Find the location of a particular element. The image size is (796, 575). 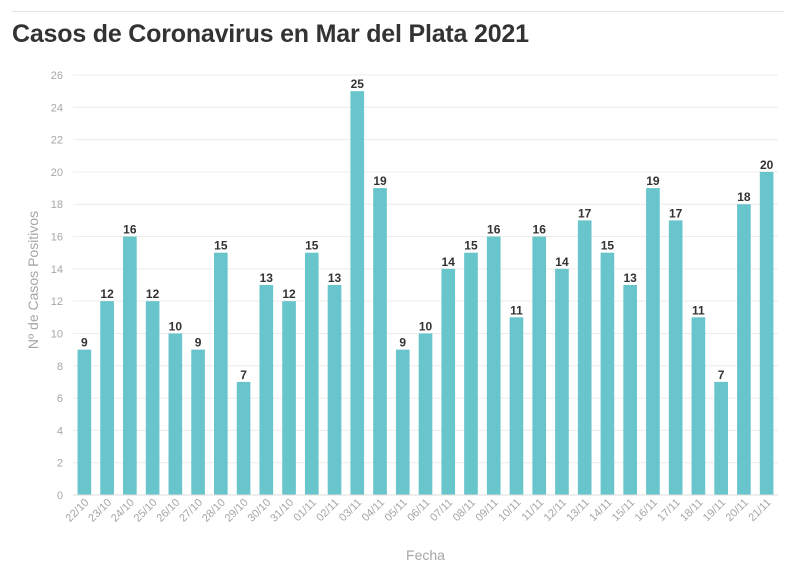

data-label: 11 is located at coordinates (516, 310).